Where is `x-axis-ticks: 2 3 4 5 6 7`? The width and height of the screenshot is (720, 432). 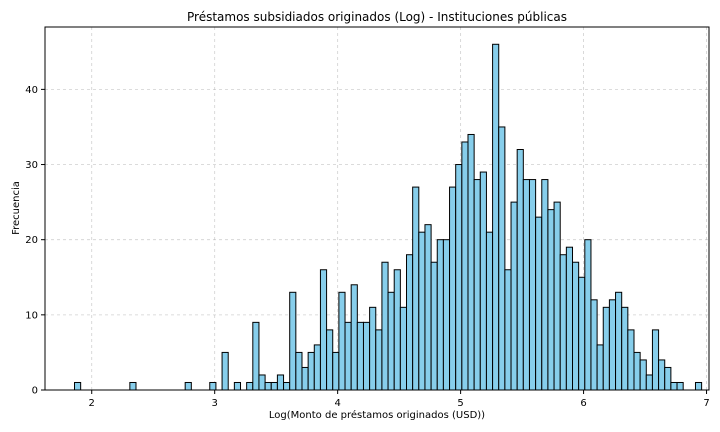 x-axis-ticks: 2 3 4 5 6 7 is located at coordinates (399, 399).